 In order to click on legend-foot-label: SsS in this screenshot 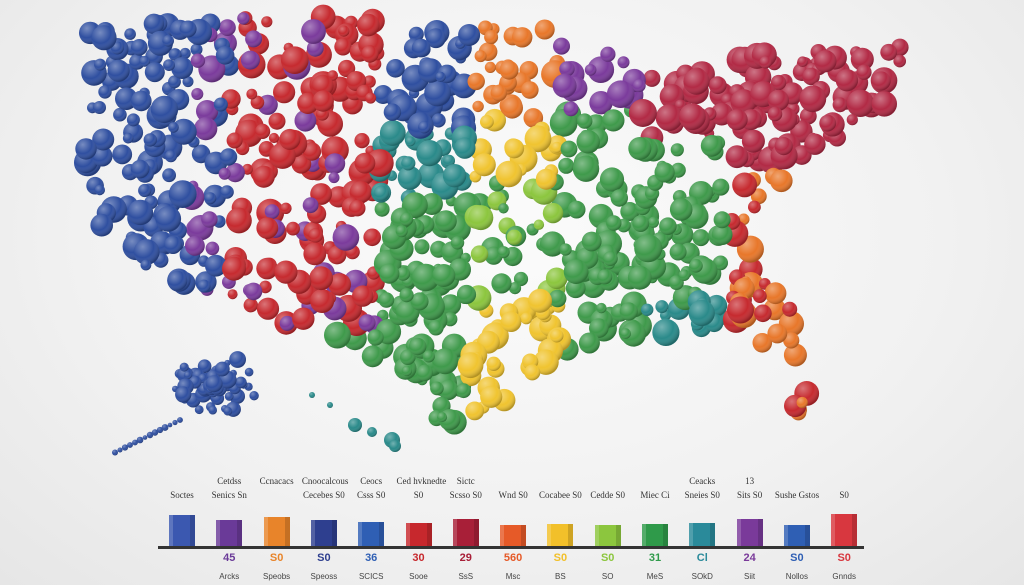, I will do `click(466, 576)`.